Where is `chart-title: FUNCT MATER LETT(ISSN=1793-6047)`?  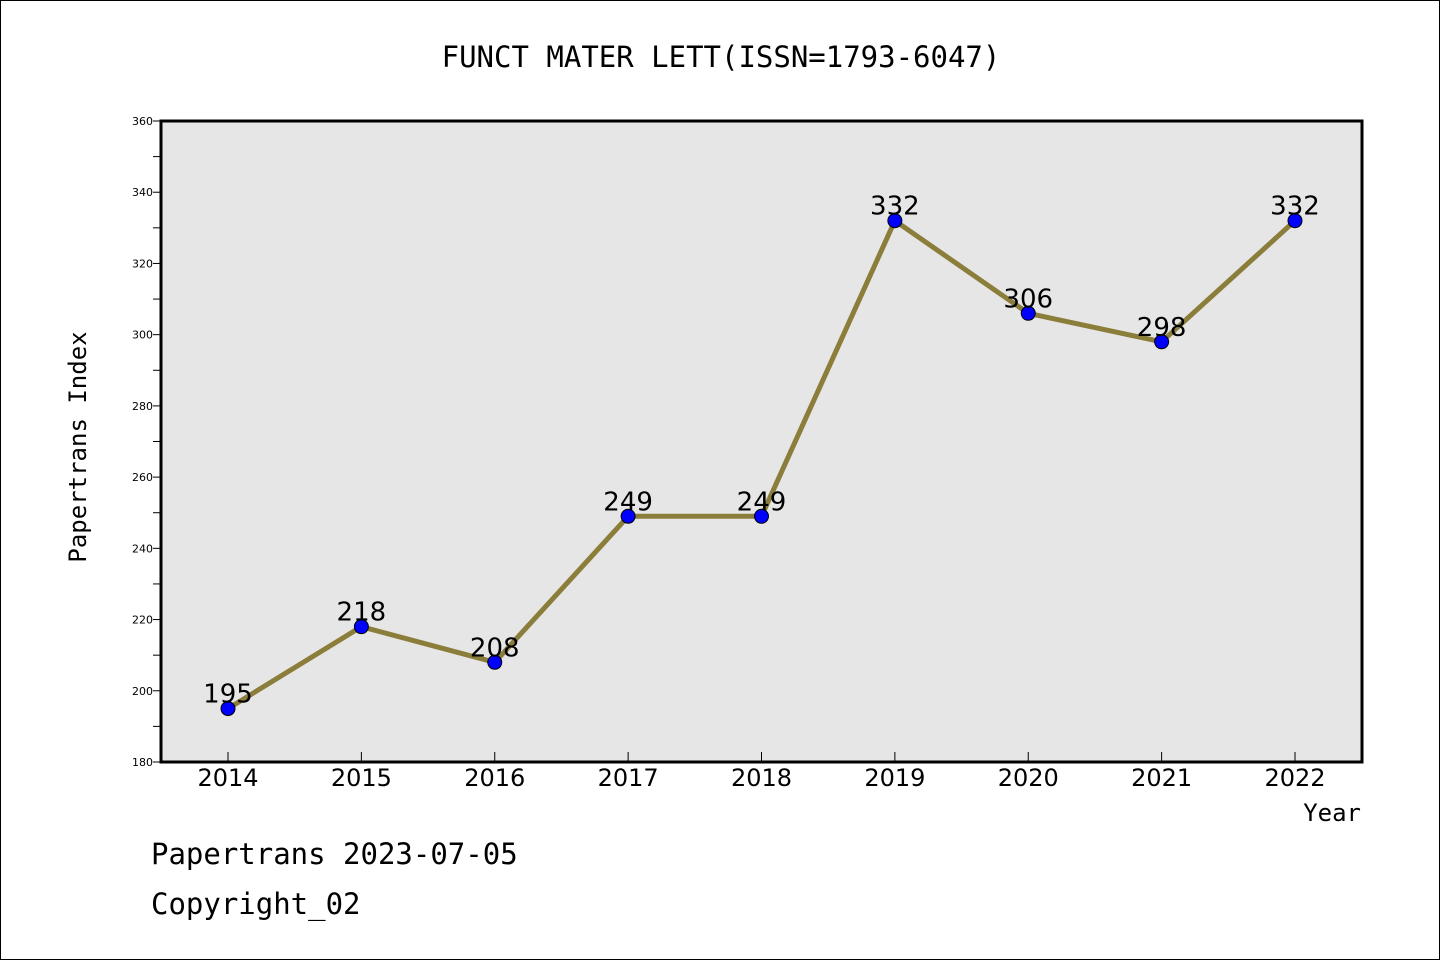
chart-title: FUNCT MATER LETT(ISSN=1793-6047) is located at coordinates (721, 57).